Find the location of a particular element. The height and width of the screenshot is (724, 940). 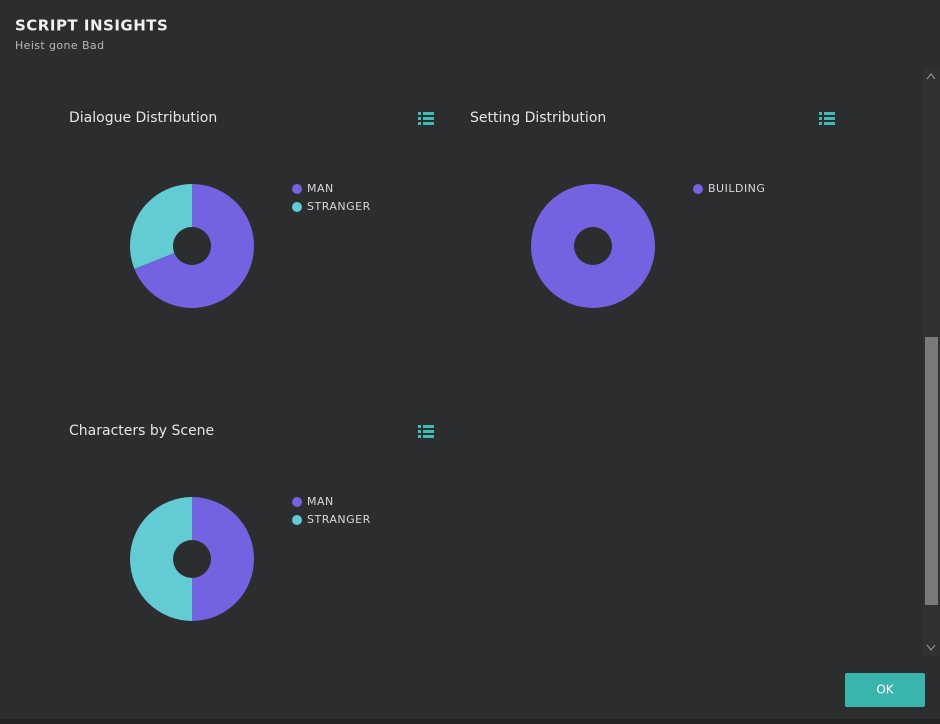

chart-title: Setting Distribution is located at coordinates (538, 118).